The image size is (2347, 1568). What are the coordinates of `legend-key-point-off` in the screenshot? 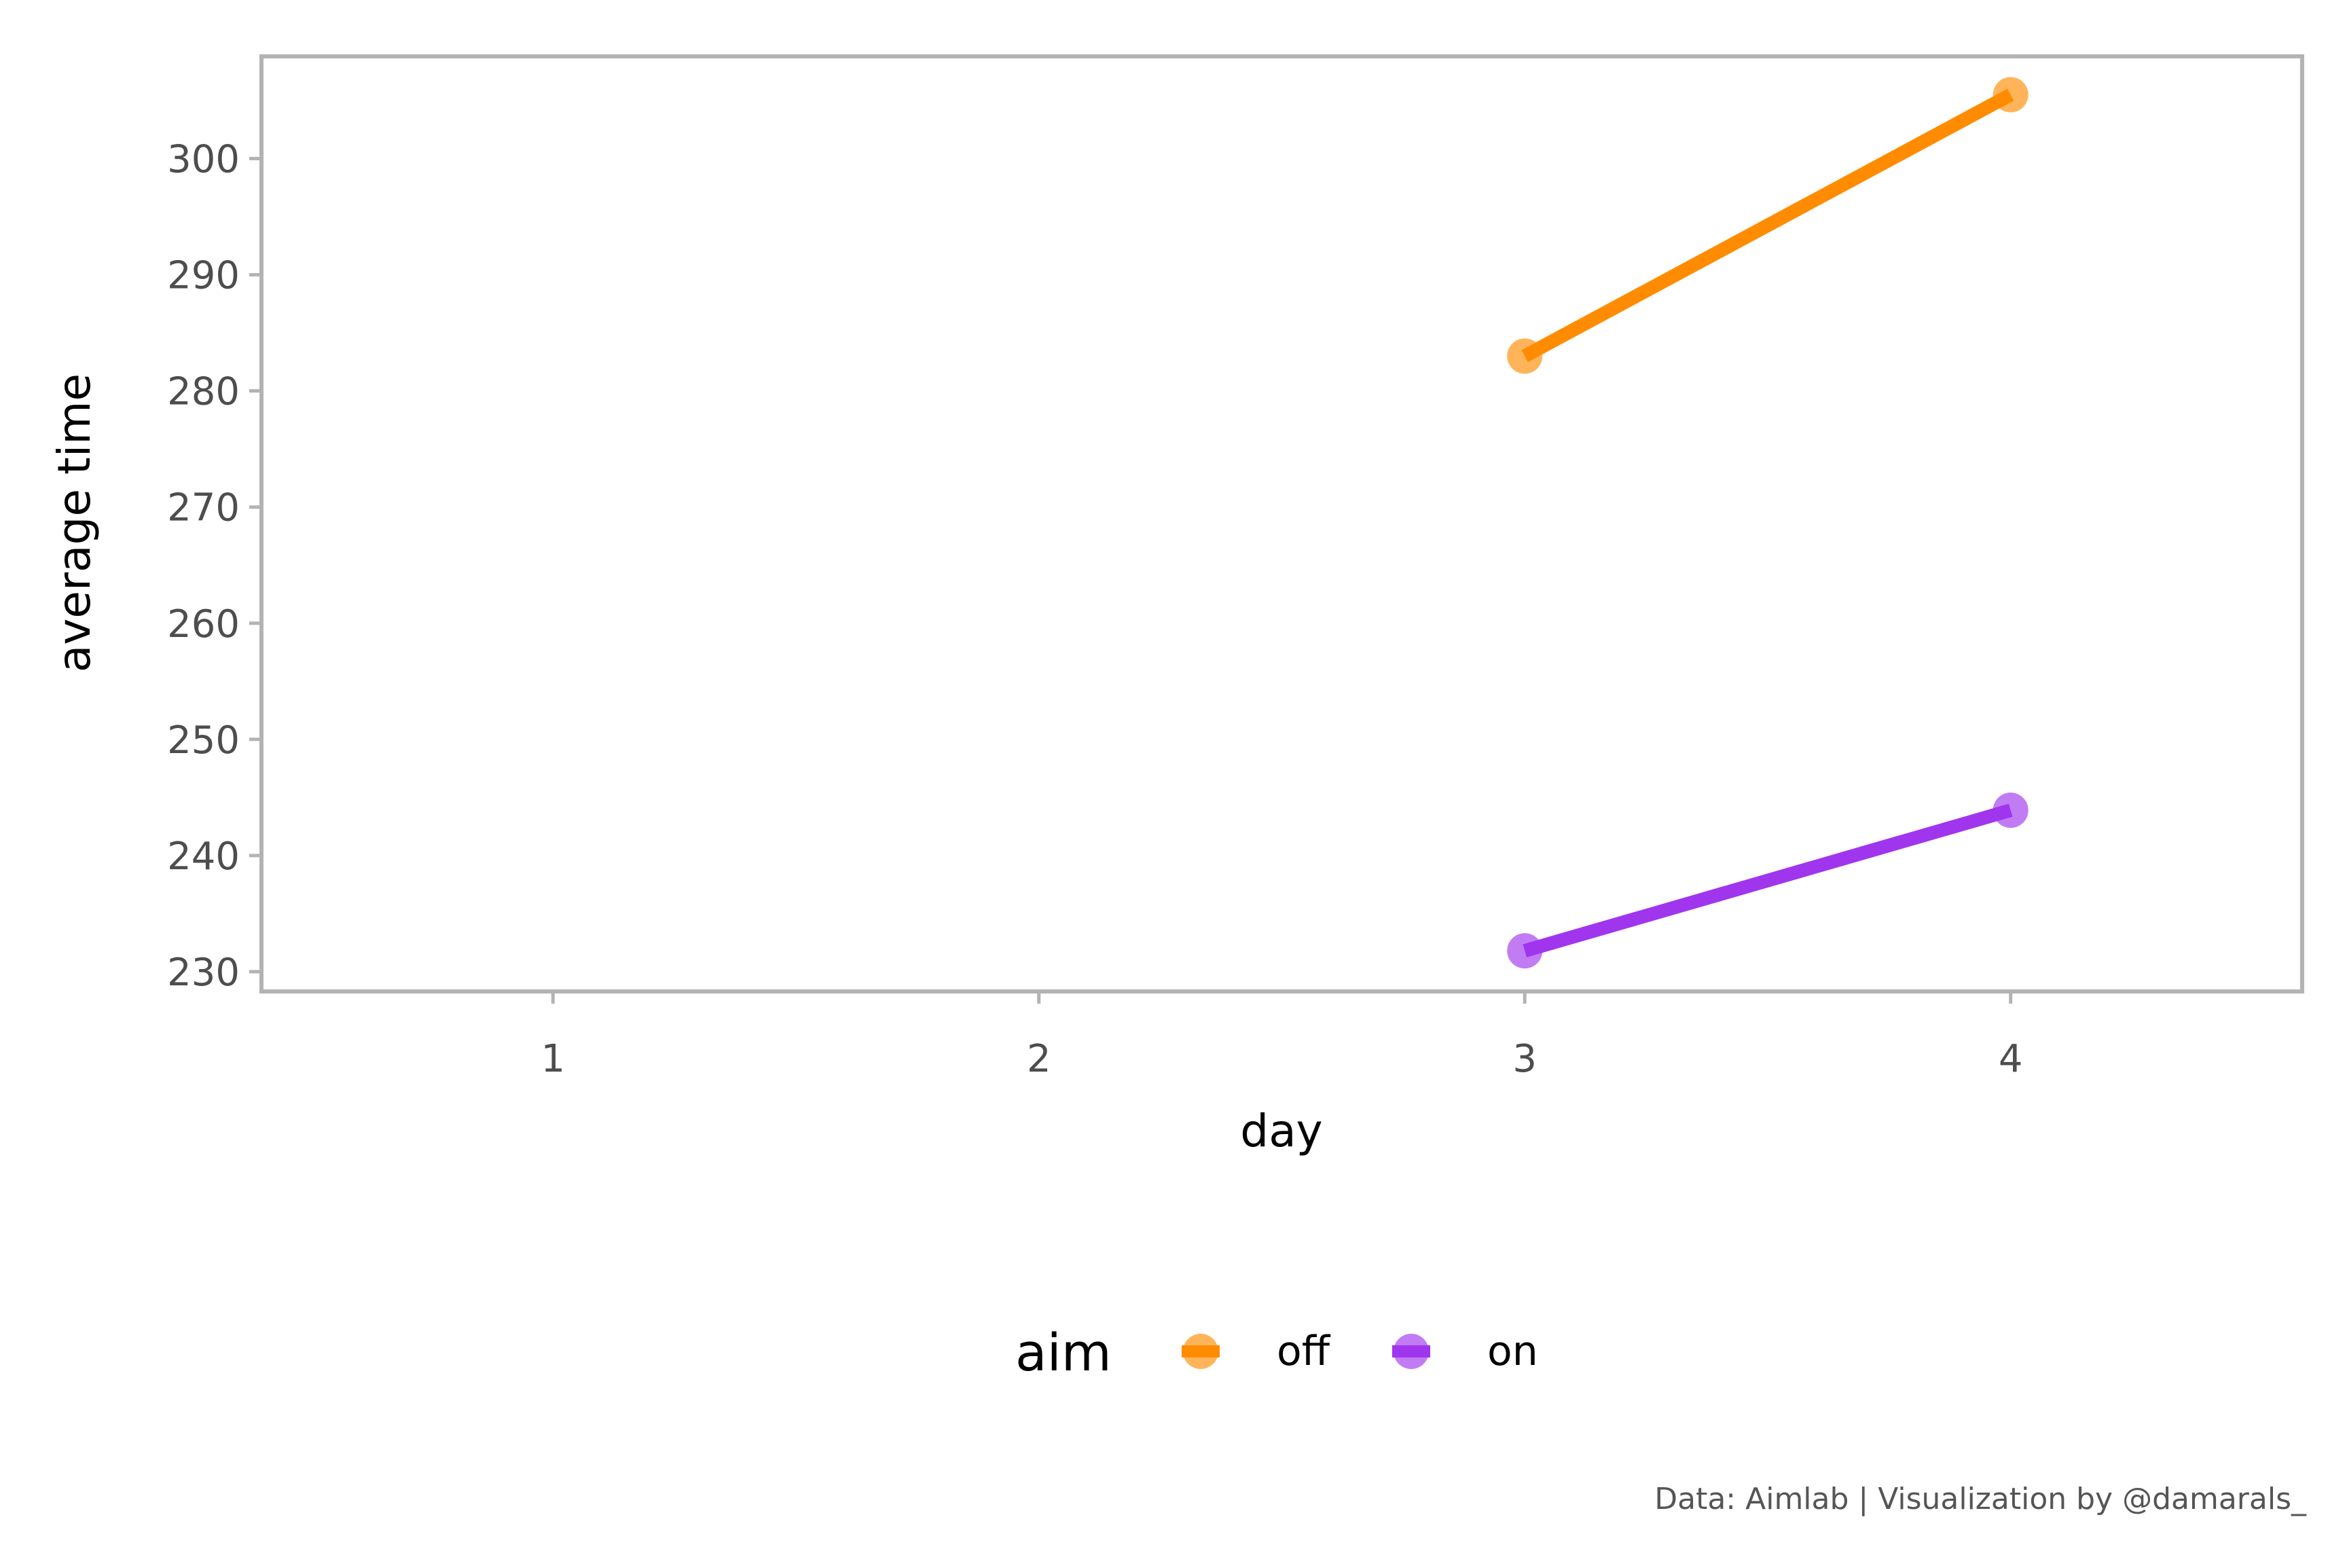 It's located at (1200, 1351).